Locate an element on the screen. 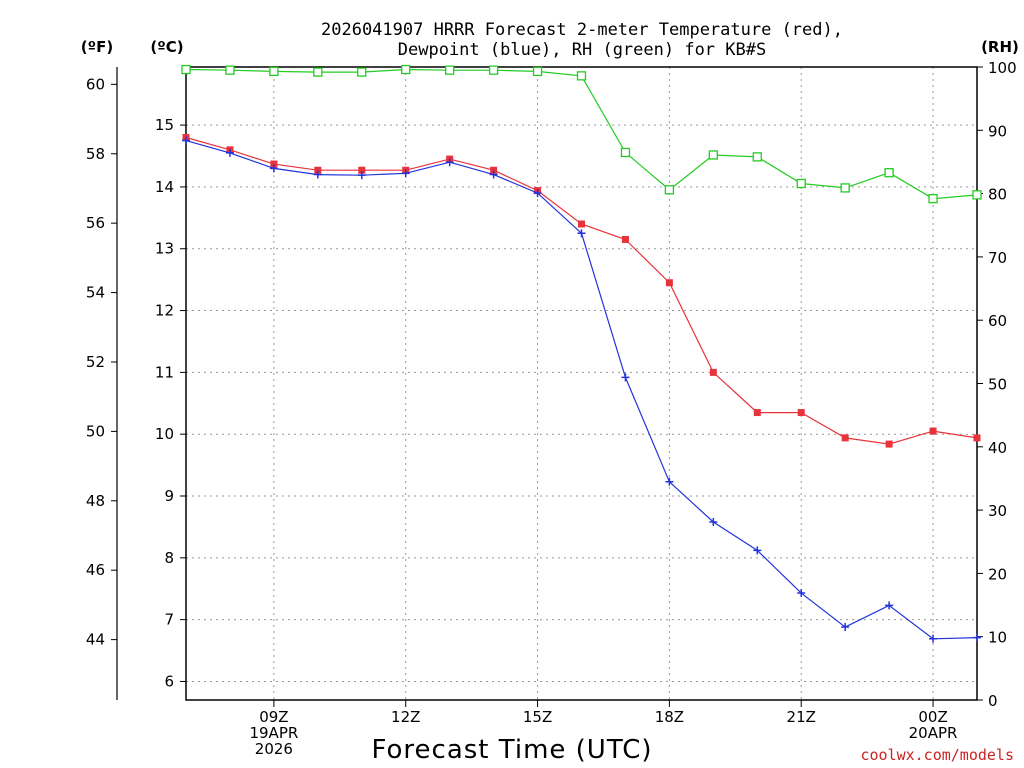 This screenshot has height=768, width=1024. x-axis-label: Forecast Time (UTC) is located at coordinates (511, 750).